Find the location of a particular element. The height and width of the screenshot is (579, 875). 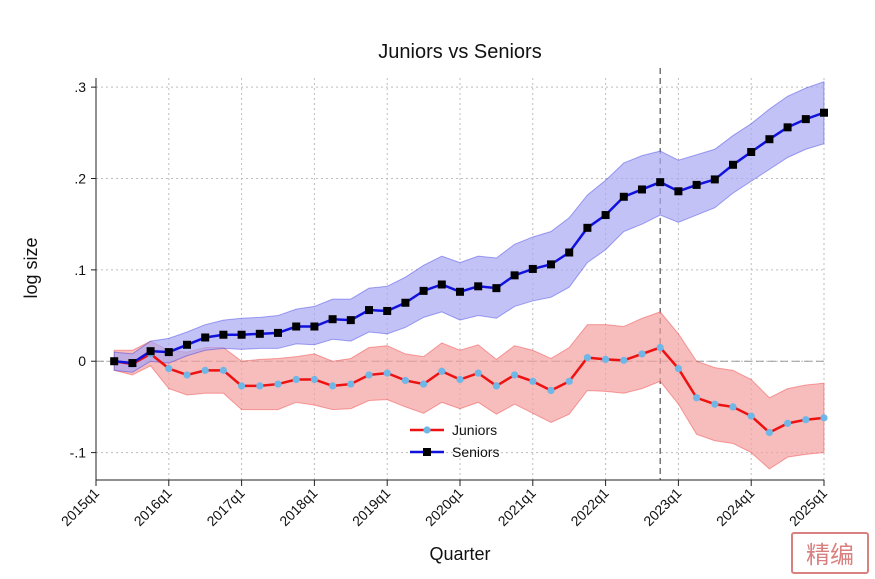

legend-marker-juniors is located at coordinates (427, 430).